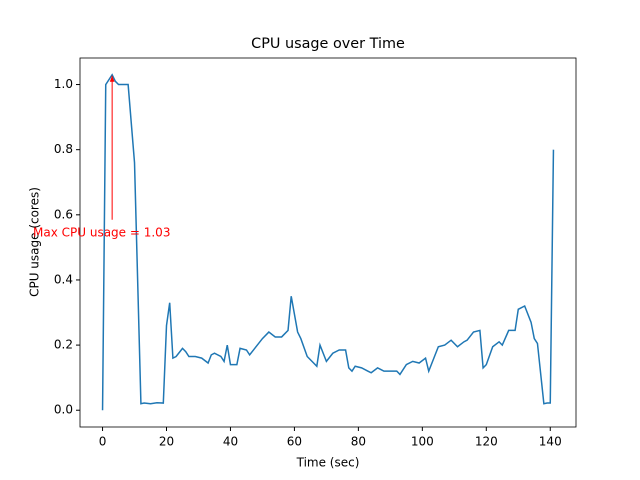  What do you see at coordinates (63, 149) in the screenshot?
I see `y-tick-label: 0.8` at bounding box center [63, 149].